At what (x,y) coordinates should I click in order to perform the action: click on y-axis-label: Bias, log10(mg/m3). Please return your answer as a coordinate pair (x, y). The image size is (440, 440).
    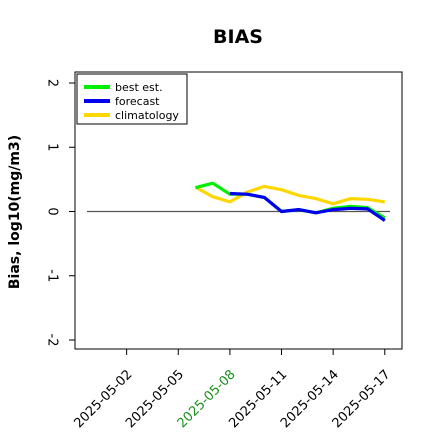
    Looking at the image, I should click on (15, 212).